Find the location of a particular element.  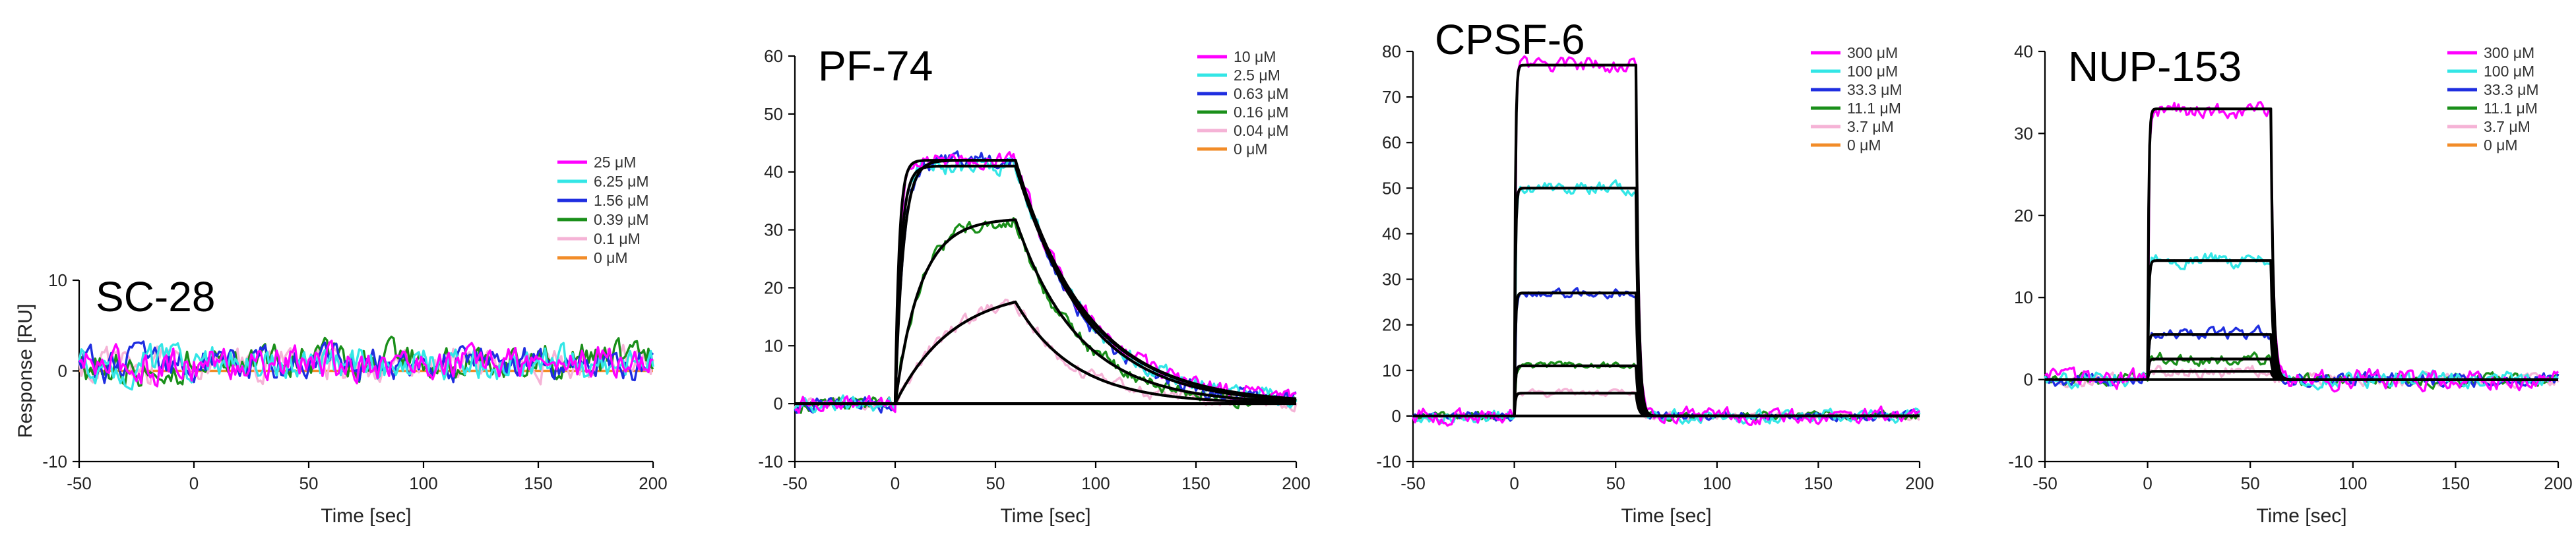

legend-label: 0.63 μM is located at coordinates (1261, 93).